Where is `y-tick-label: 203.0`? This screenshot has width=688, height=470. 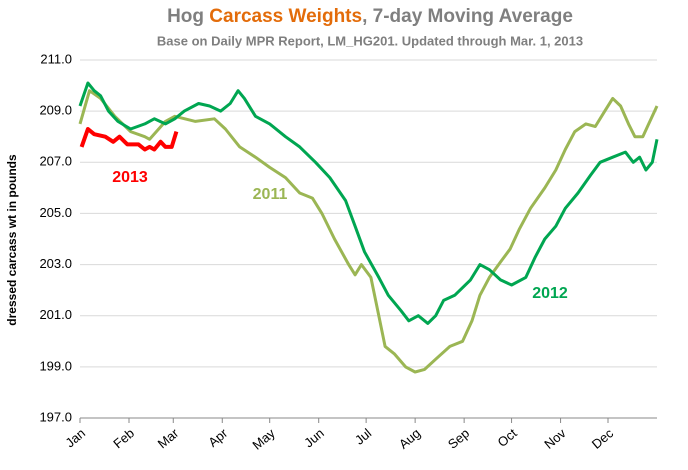 y-tick-label: 203.0 is located at coordinates (55, 263).